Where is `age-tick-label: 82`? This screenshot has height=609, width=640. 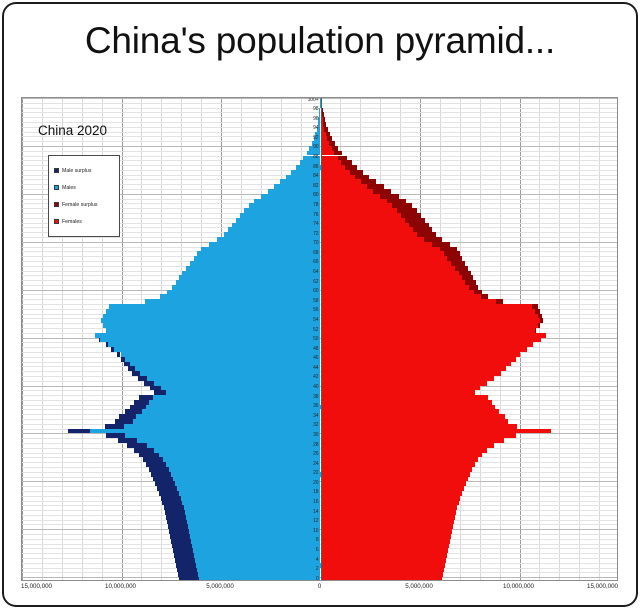
age-tick-label: 82 is located at coordinates (316, 185).